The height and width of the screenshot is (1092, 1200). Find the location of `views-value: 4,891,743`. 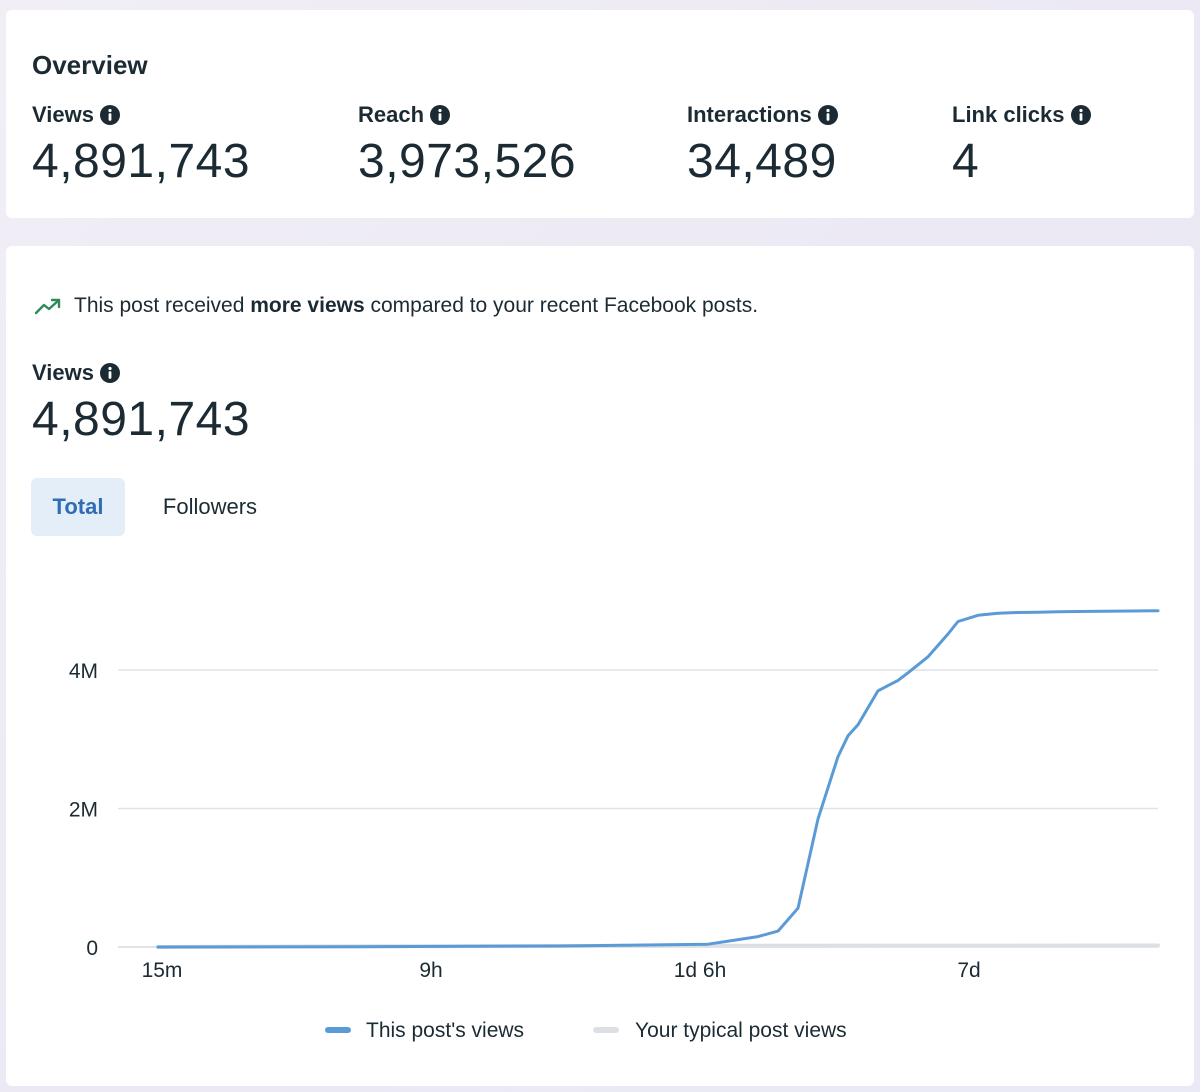

views-value: 4,891,743 is located at coordinates (141, 419).